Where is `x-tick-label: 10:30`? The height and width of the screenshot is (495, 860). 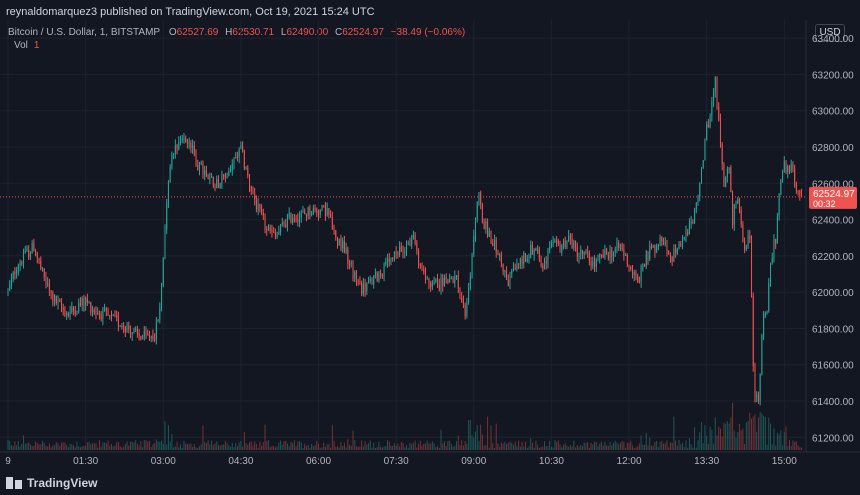 x-tick-label: 10:30 is located at coordinates (551, 461).